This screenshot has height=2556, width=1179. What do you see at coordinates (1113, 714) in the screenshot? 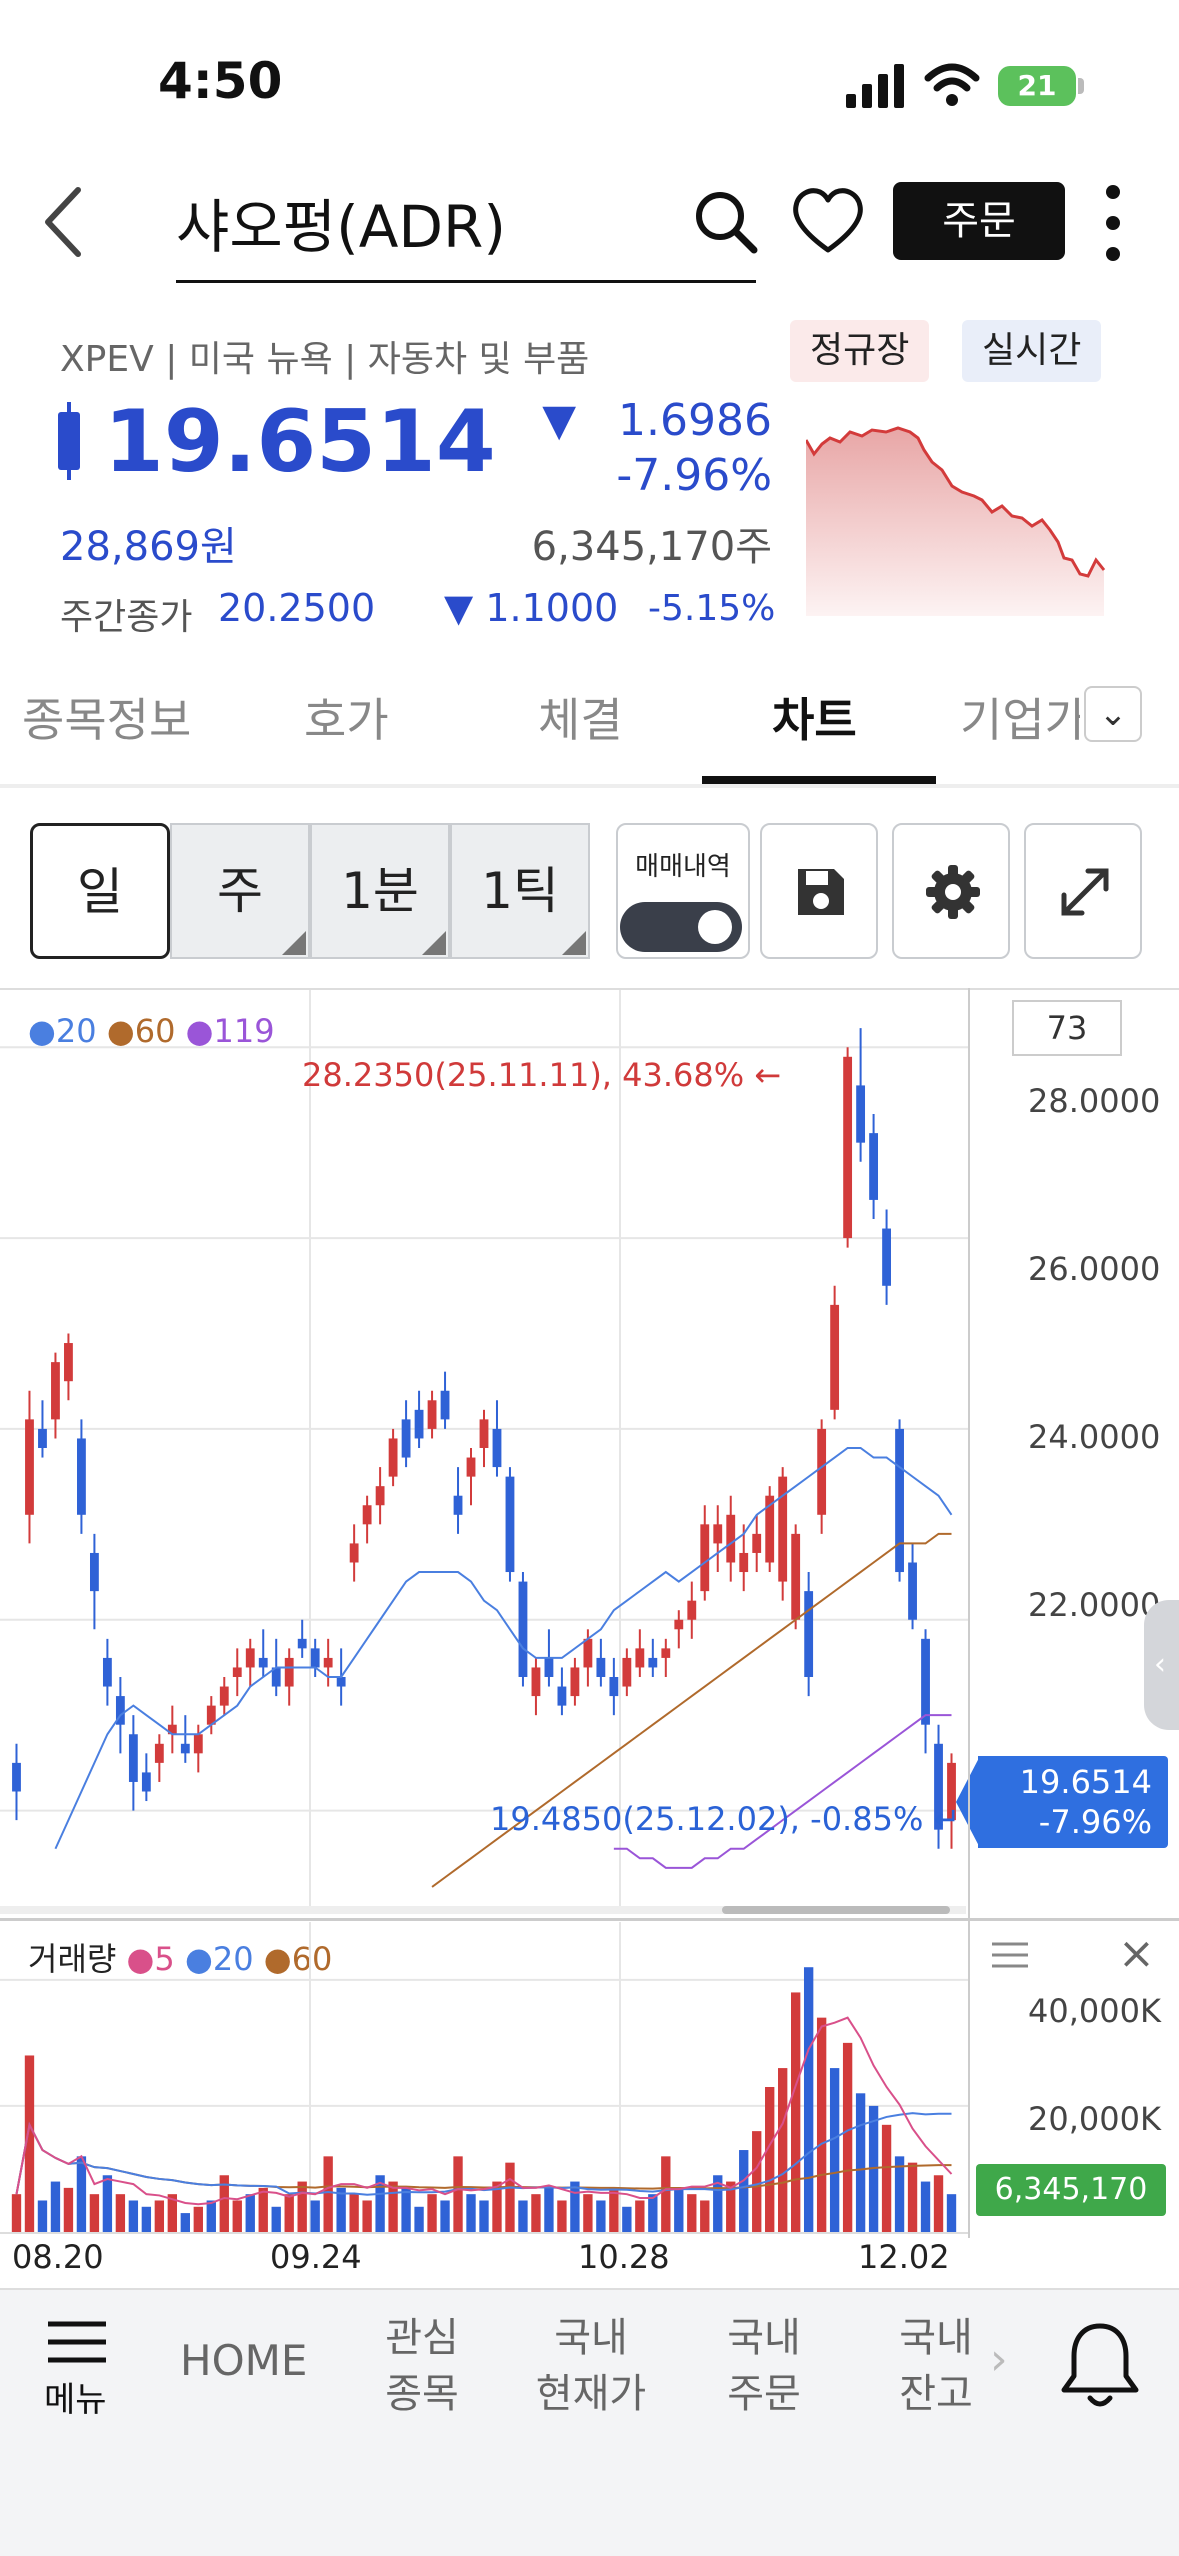
I see `tab-more-button: ⌄` at bounding box center [1113, 714].